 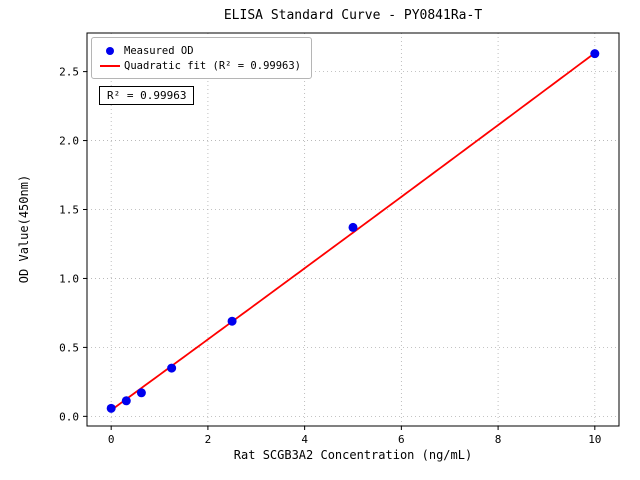 I want to click on y-tick-label: 1.0, so click(x=69, y=278).